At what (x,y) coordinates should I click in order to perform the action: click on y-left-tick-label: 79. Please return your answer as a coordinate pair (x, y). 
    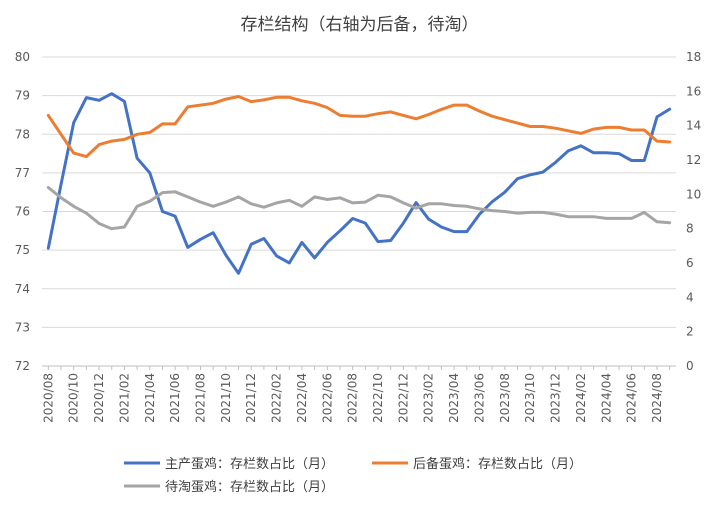
    Looking at the image, I should click on (22, 96).